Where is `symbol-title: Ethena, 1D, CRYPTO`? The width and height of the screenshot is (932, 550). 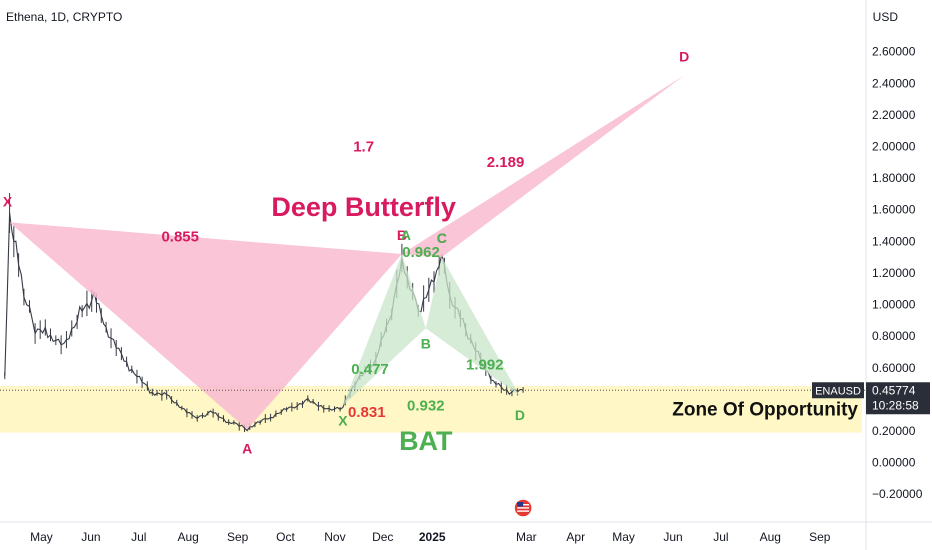
symbol-title: Ethena, 1D, CRYPTO is located at coordinates (64, 17).